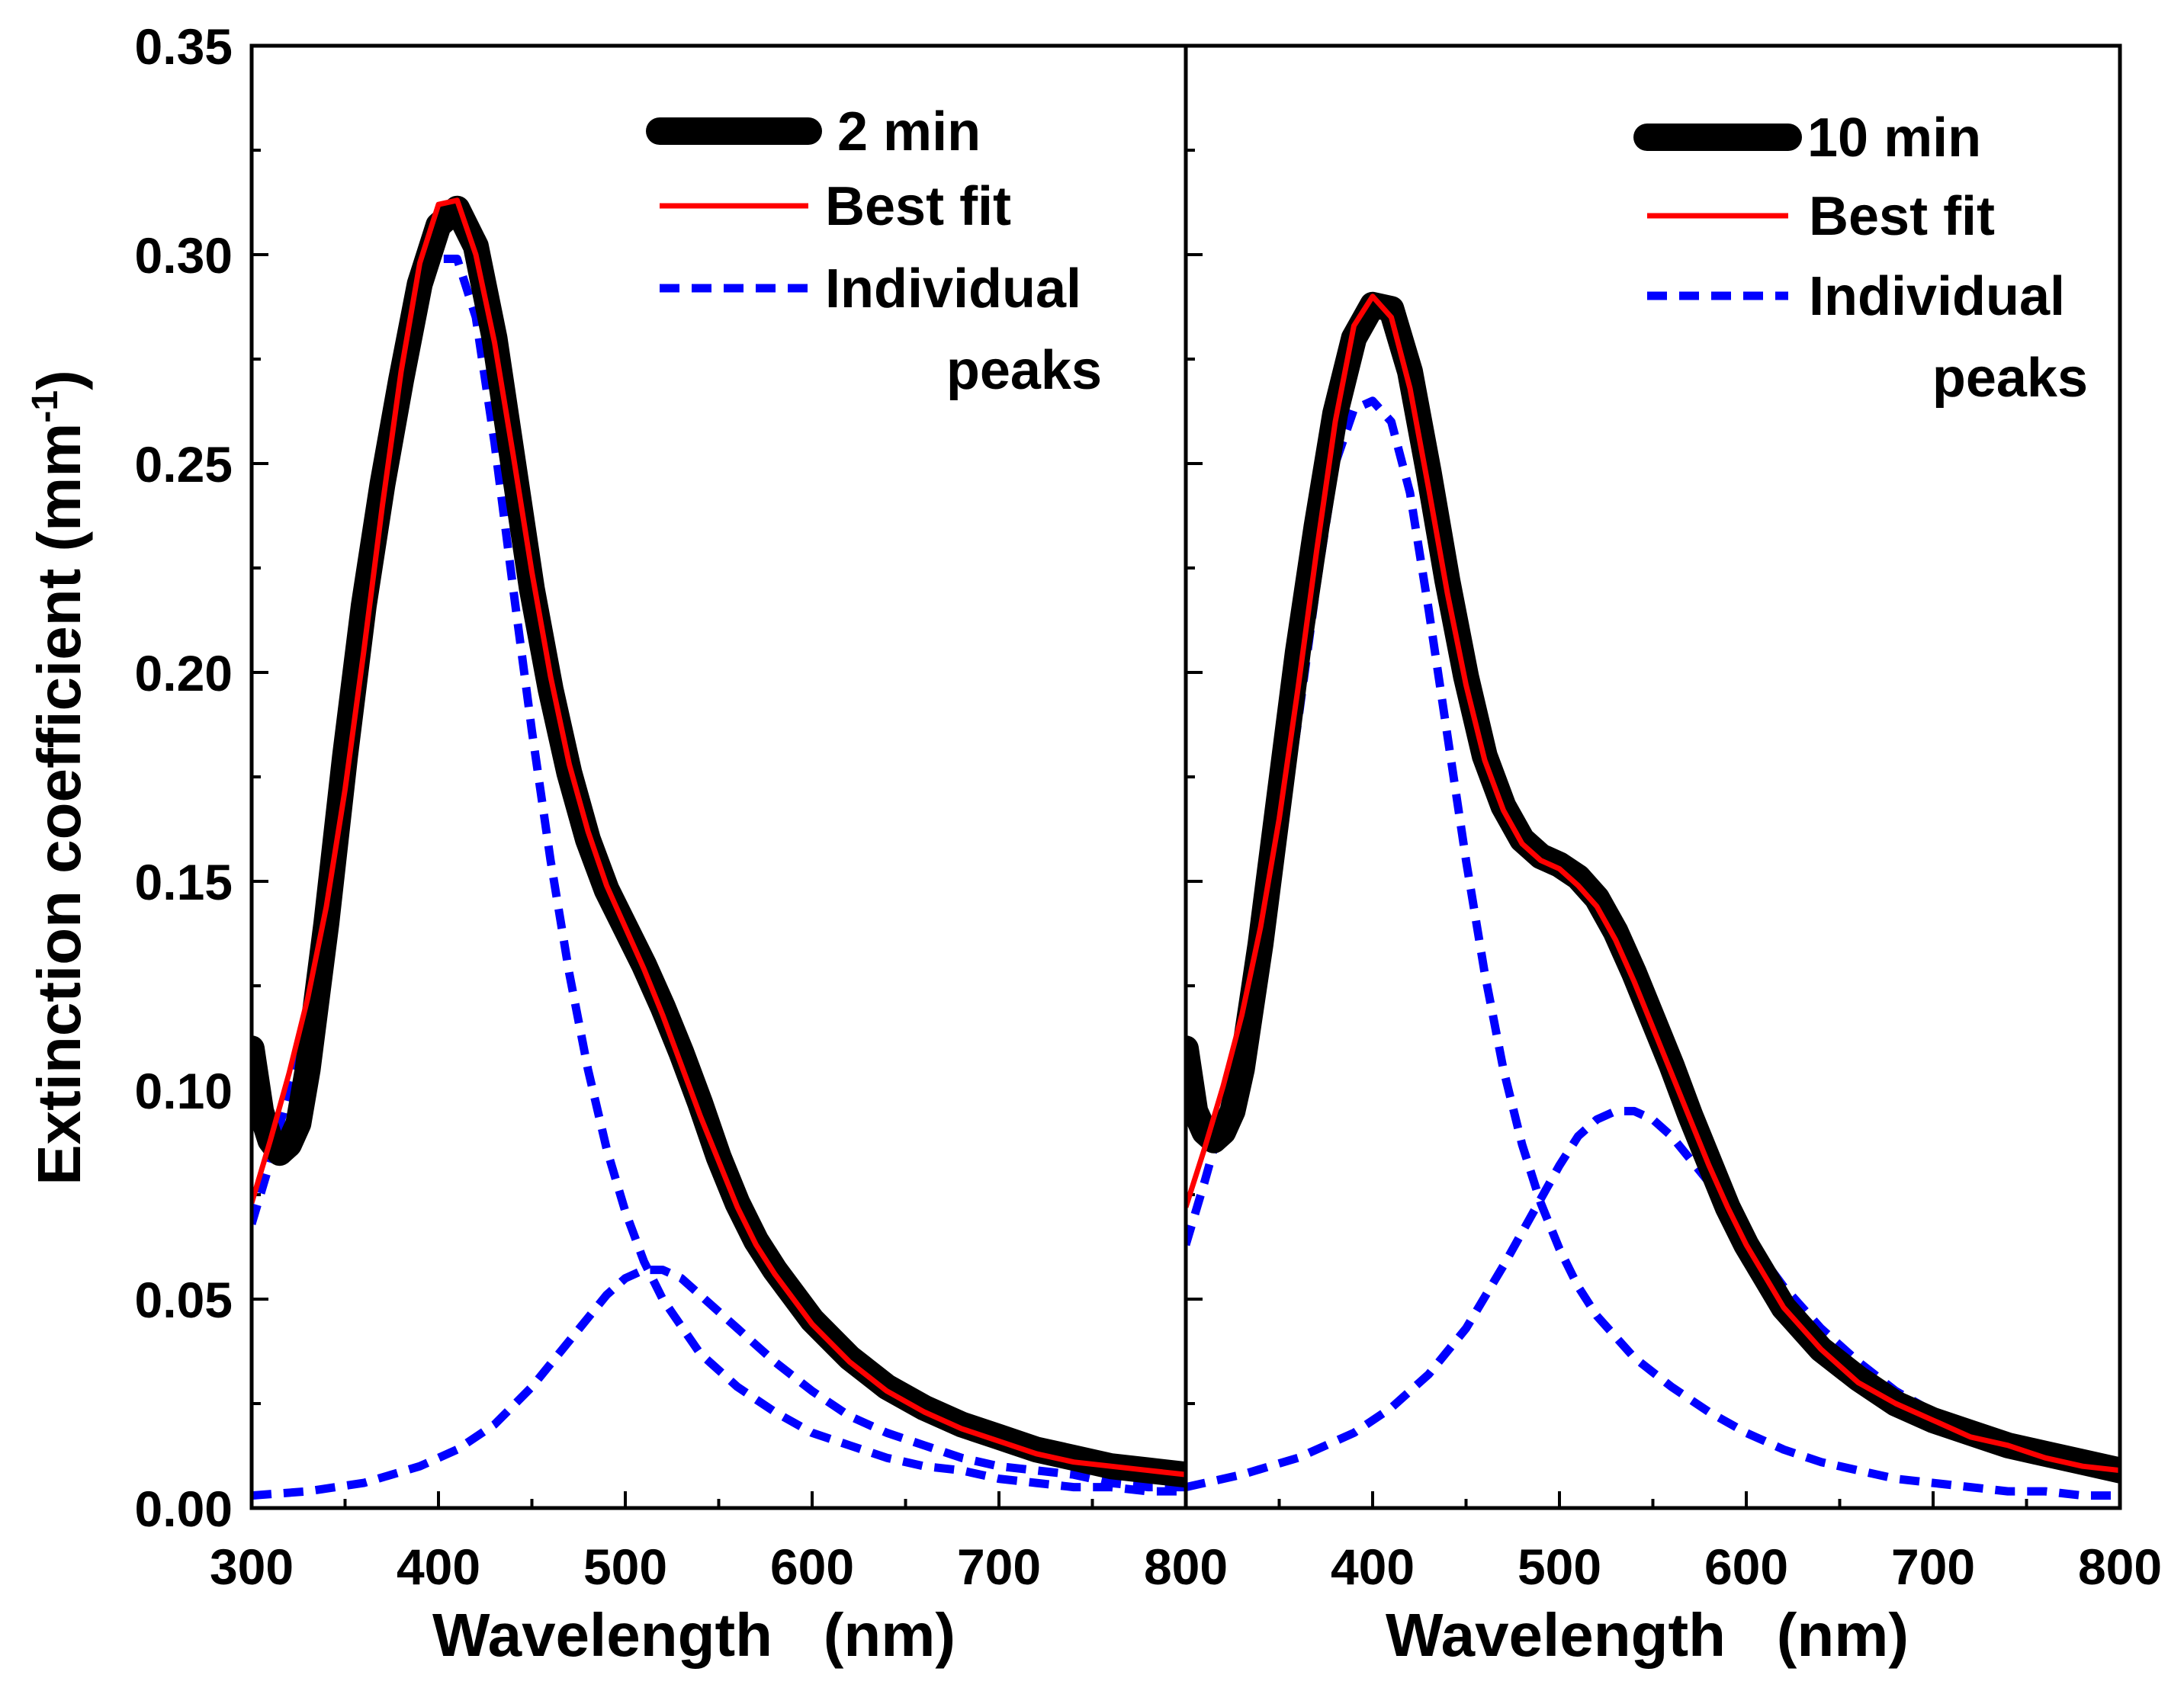 This screenshot has width=2184, height=1691. What do you see at coordinates (694, 1635) in the screenshot?
I see `left-x-axis-title: Wavelength (nm)` at bounding box center [694, 1635].